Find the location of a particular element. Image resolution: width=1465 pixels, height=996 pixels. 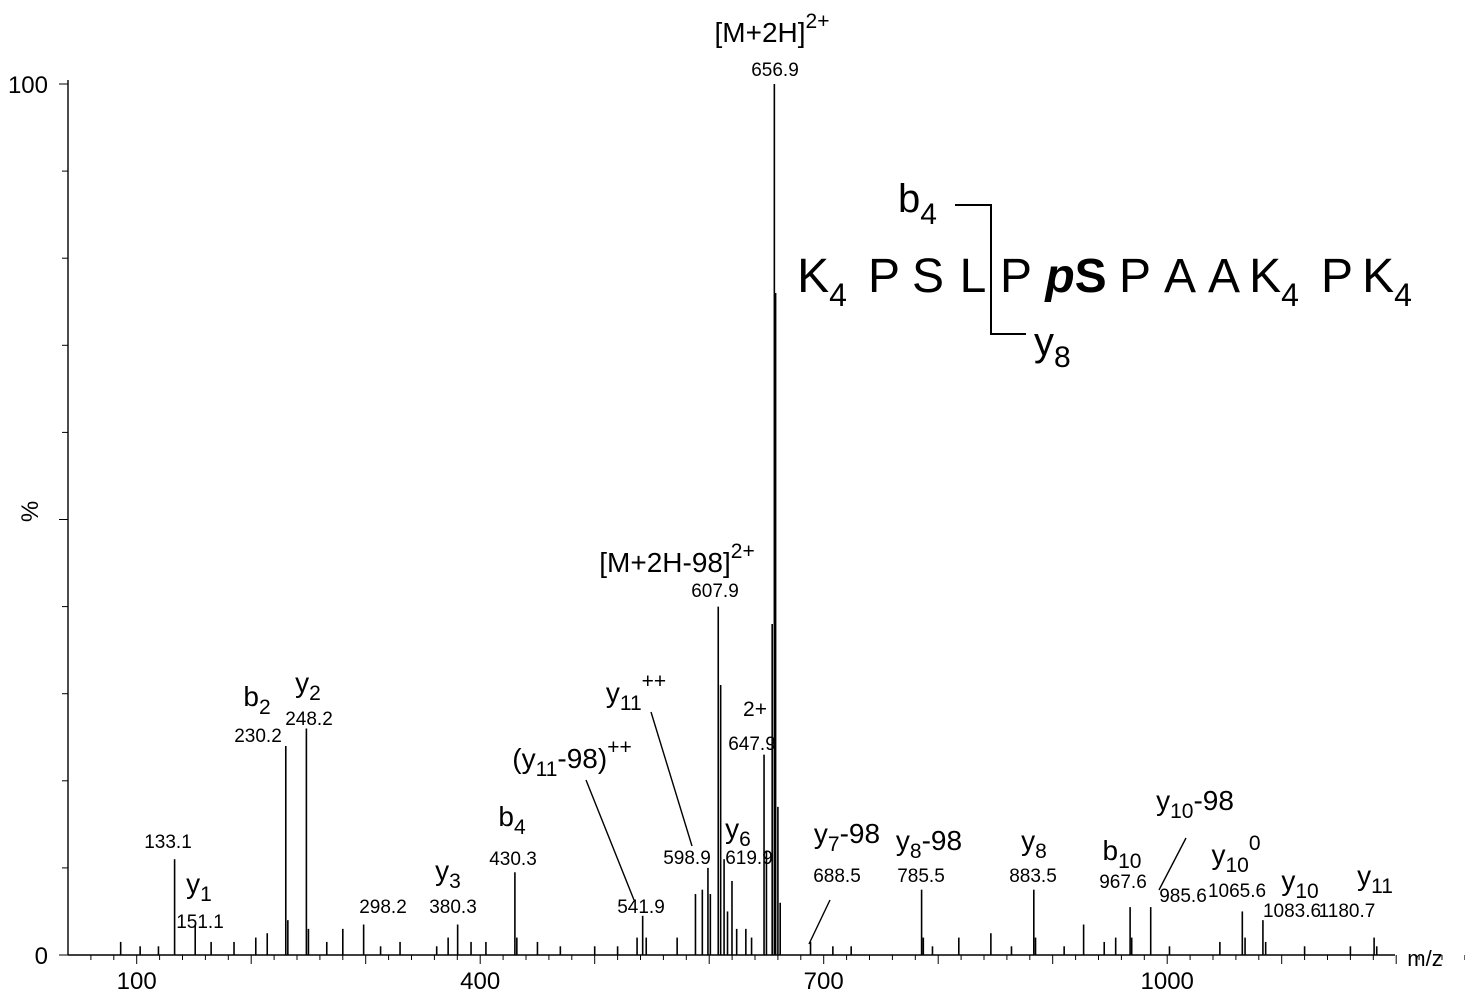

peak-mz-label: 230.2 is located at coordinates (258, 736).